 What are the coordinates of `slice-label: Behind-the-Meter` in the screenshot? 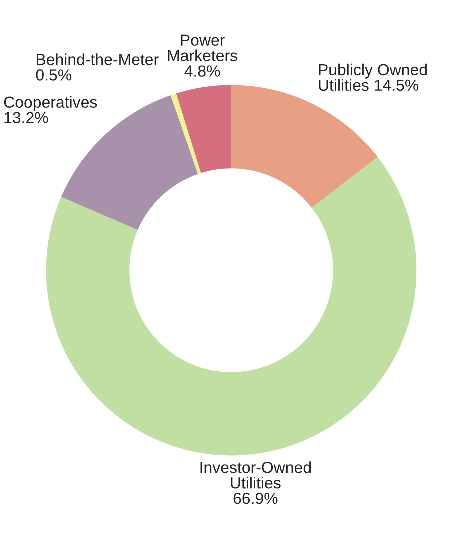 It's located at (97, 60).